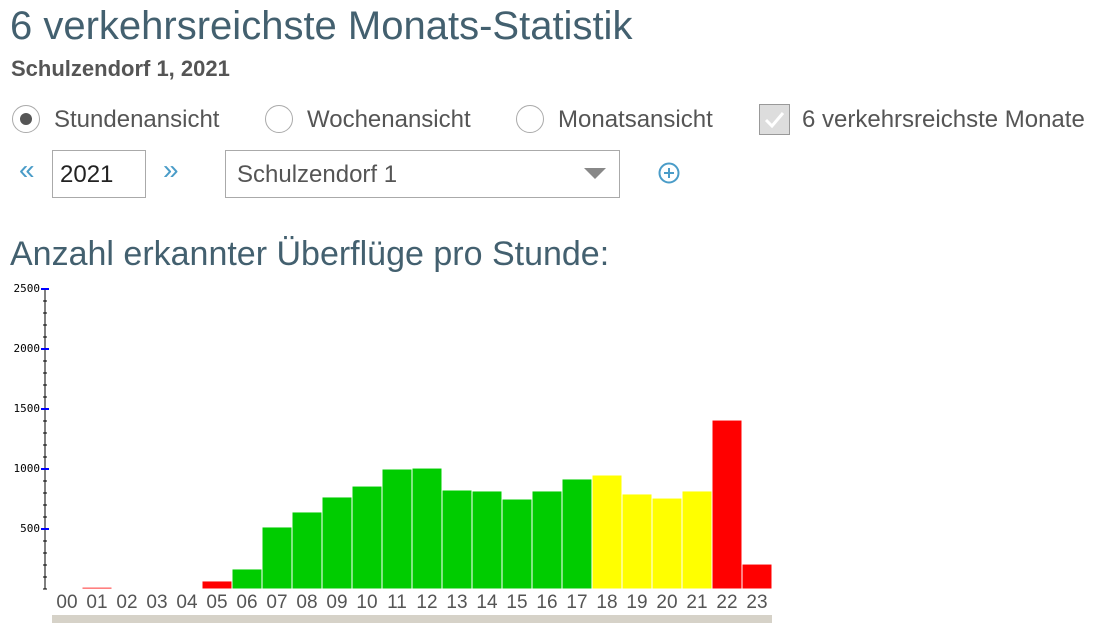 The height and width of the screenshot is (623, 1116). I want to click on x-tick-label: 02, so click(126, 602).